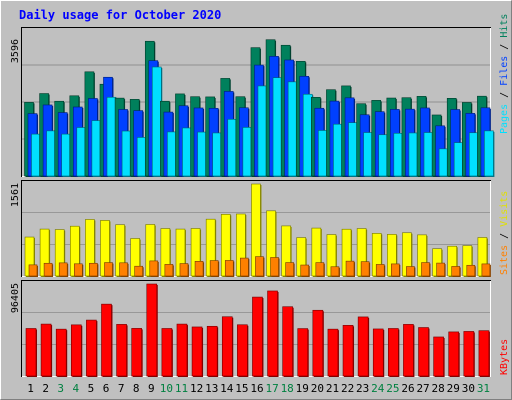  What do you see at coordinates (332, 388) in the screenshot?
I see `x-tick-label: 21` at bounding box center [332, 388].